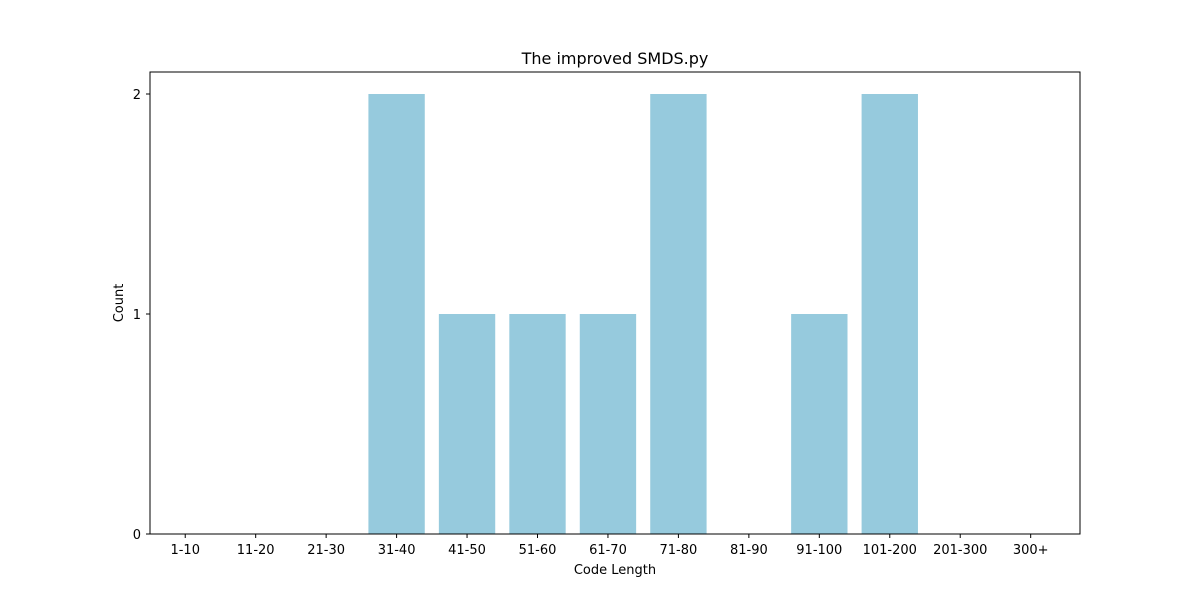  I want to click on chart-title: The improved SMDS.py, so click(615, 58).